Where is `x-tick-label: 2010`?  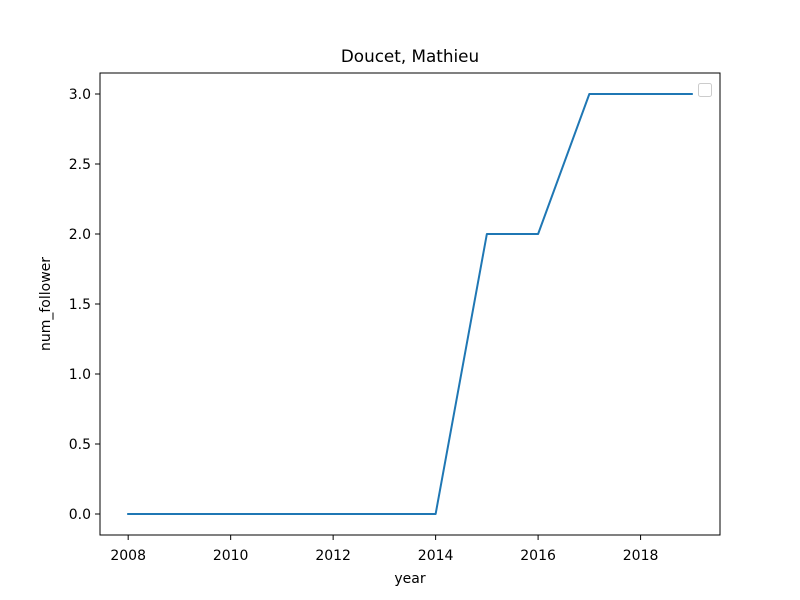
x-tick-label: 2010 is located at coordinates (231, 556).